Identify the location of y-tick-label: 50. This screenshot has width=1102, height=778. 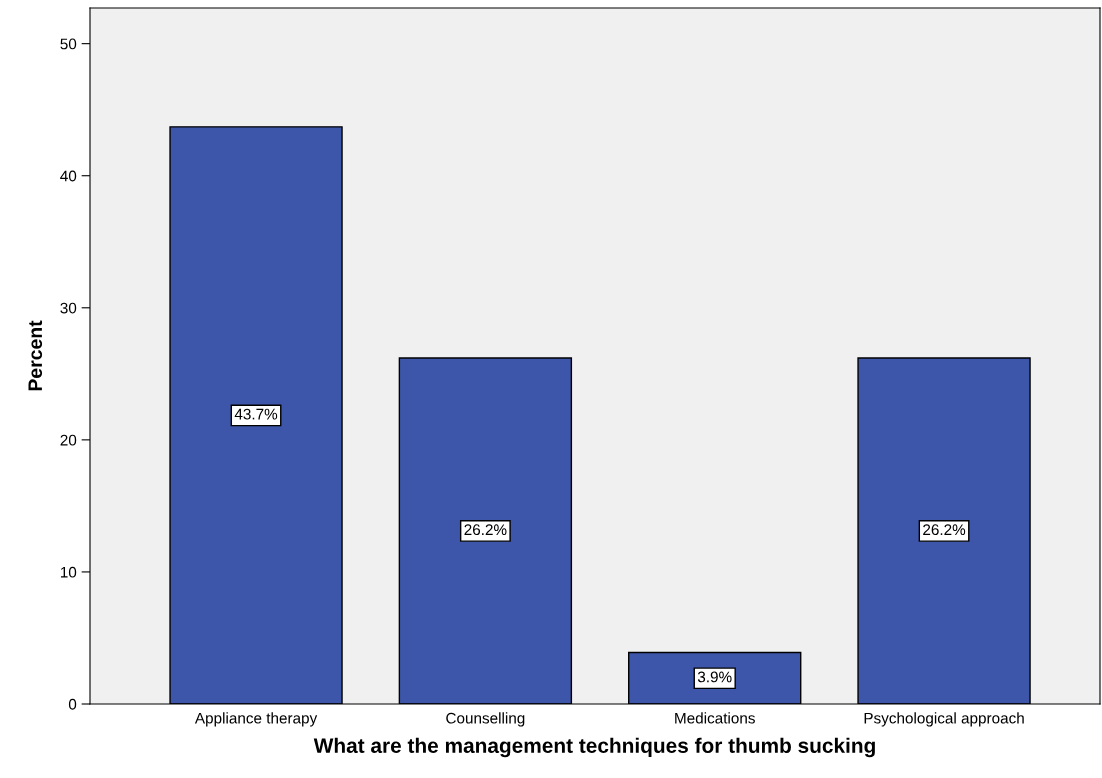
(68, 44).